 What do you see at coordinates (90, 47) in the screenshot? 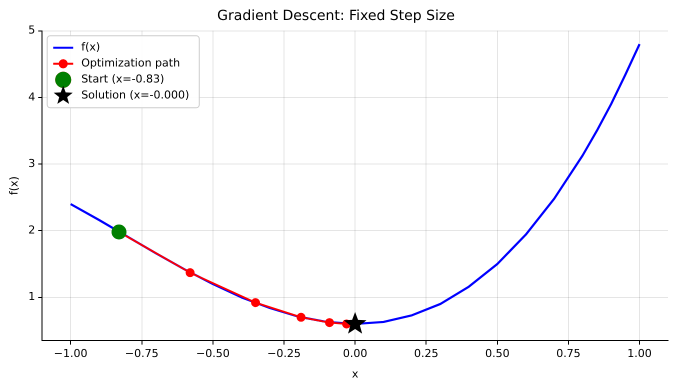
I see `legend-label: f(x)` at bounding box center [90, 47].